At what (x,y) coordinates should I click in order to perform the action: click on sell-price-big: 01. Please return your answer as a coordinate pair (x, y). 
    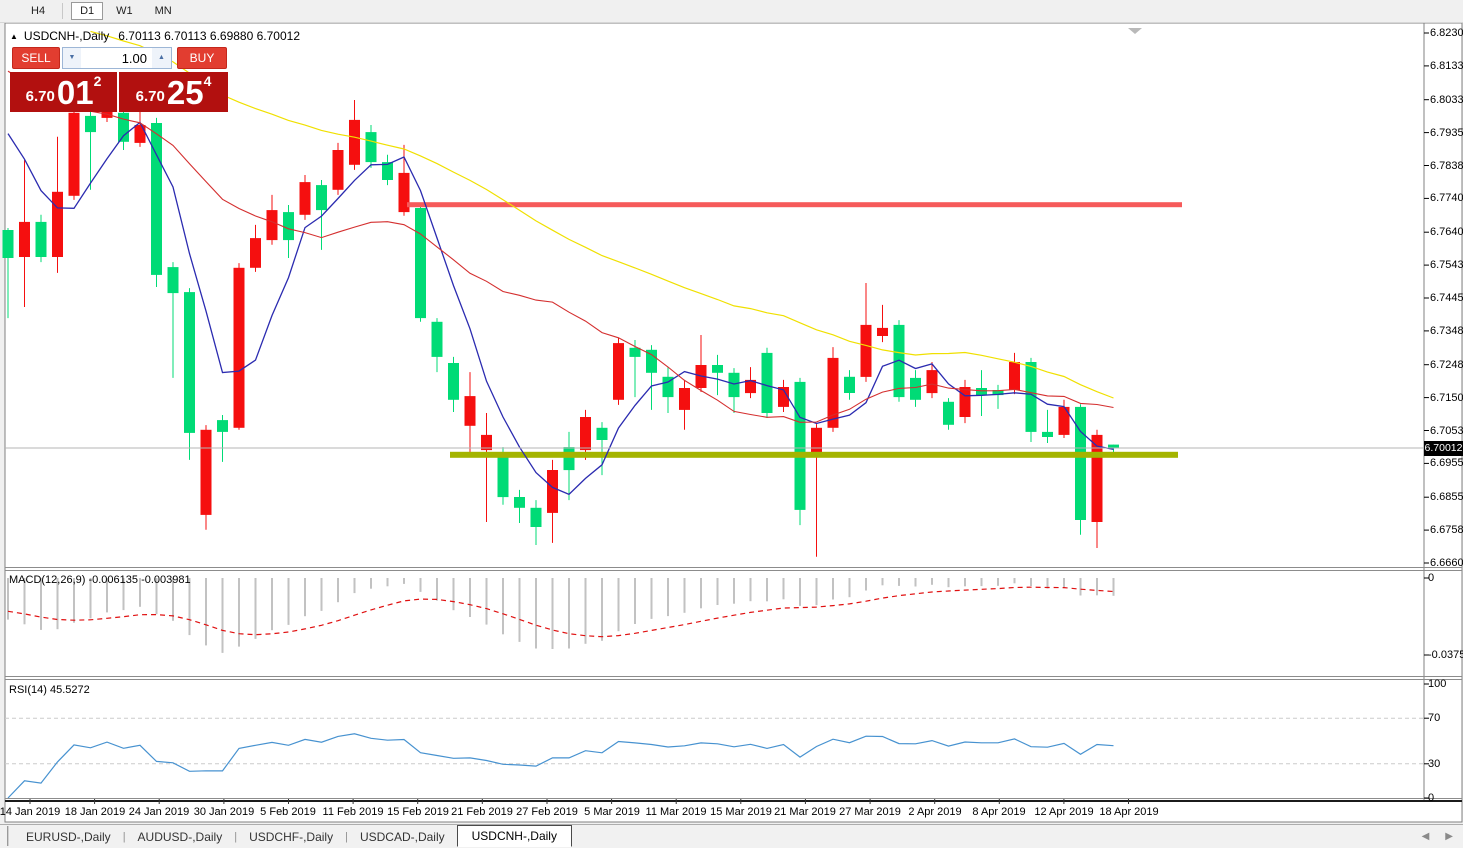
    Looking at the image, I should click on (75, 92).